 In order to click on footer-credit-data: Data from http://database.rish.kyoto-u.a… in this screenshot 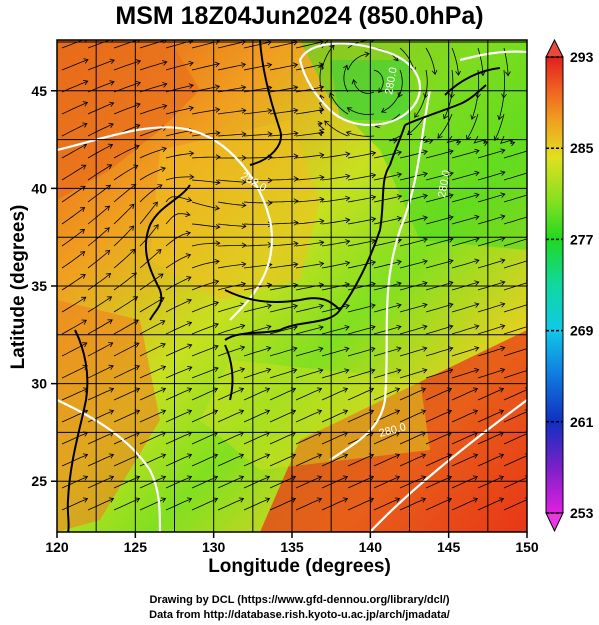, I will do `click(299, 615)`.